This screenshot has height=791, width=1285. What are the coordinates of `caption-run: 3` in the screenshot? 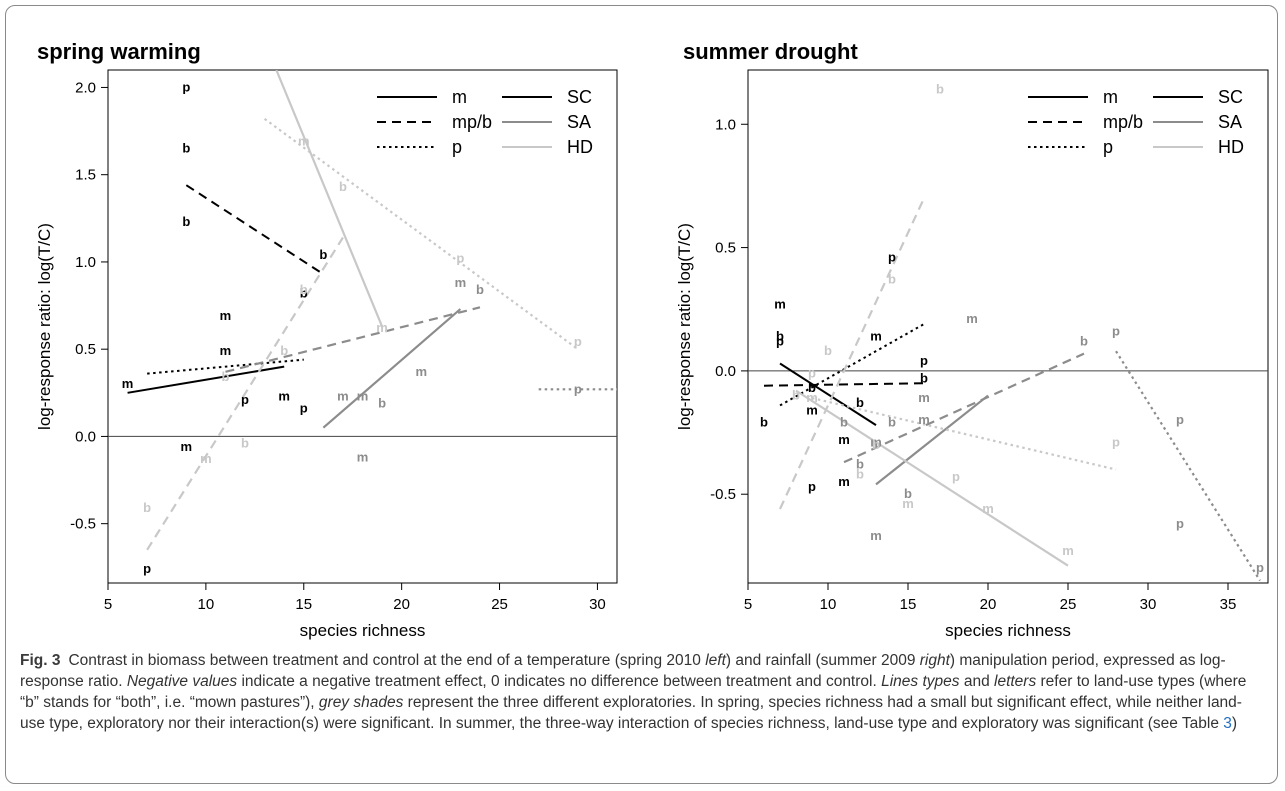 It's located at (1227, 723).